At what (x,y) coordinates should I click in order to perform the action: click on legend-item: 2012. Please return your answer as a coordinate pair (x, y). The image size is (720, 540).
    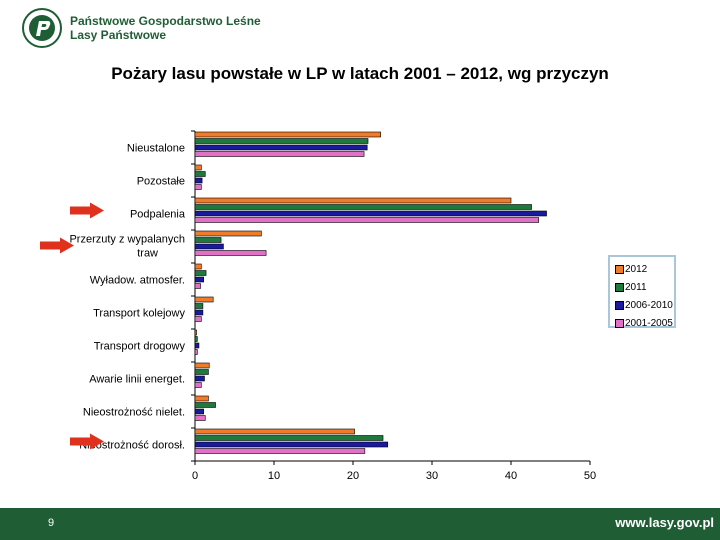
    Looking at the image, I should click on (644, 269).